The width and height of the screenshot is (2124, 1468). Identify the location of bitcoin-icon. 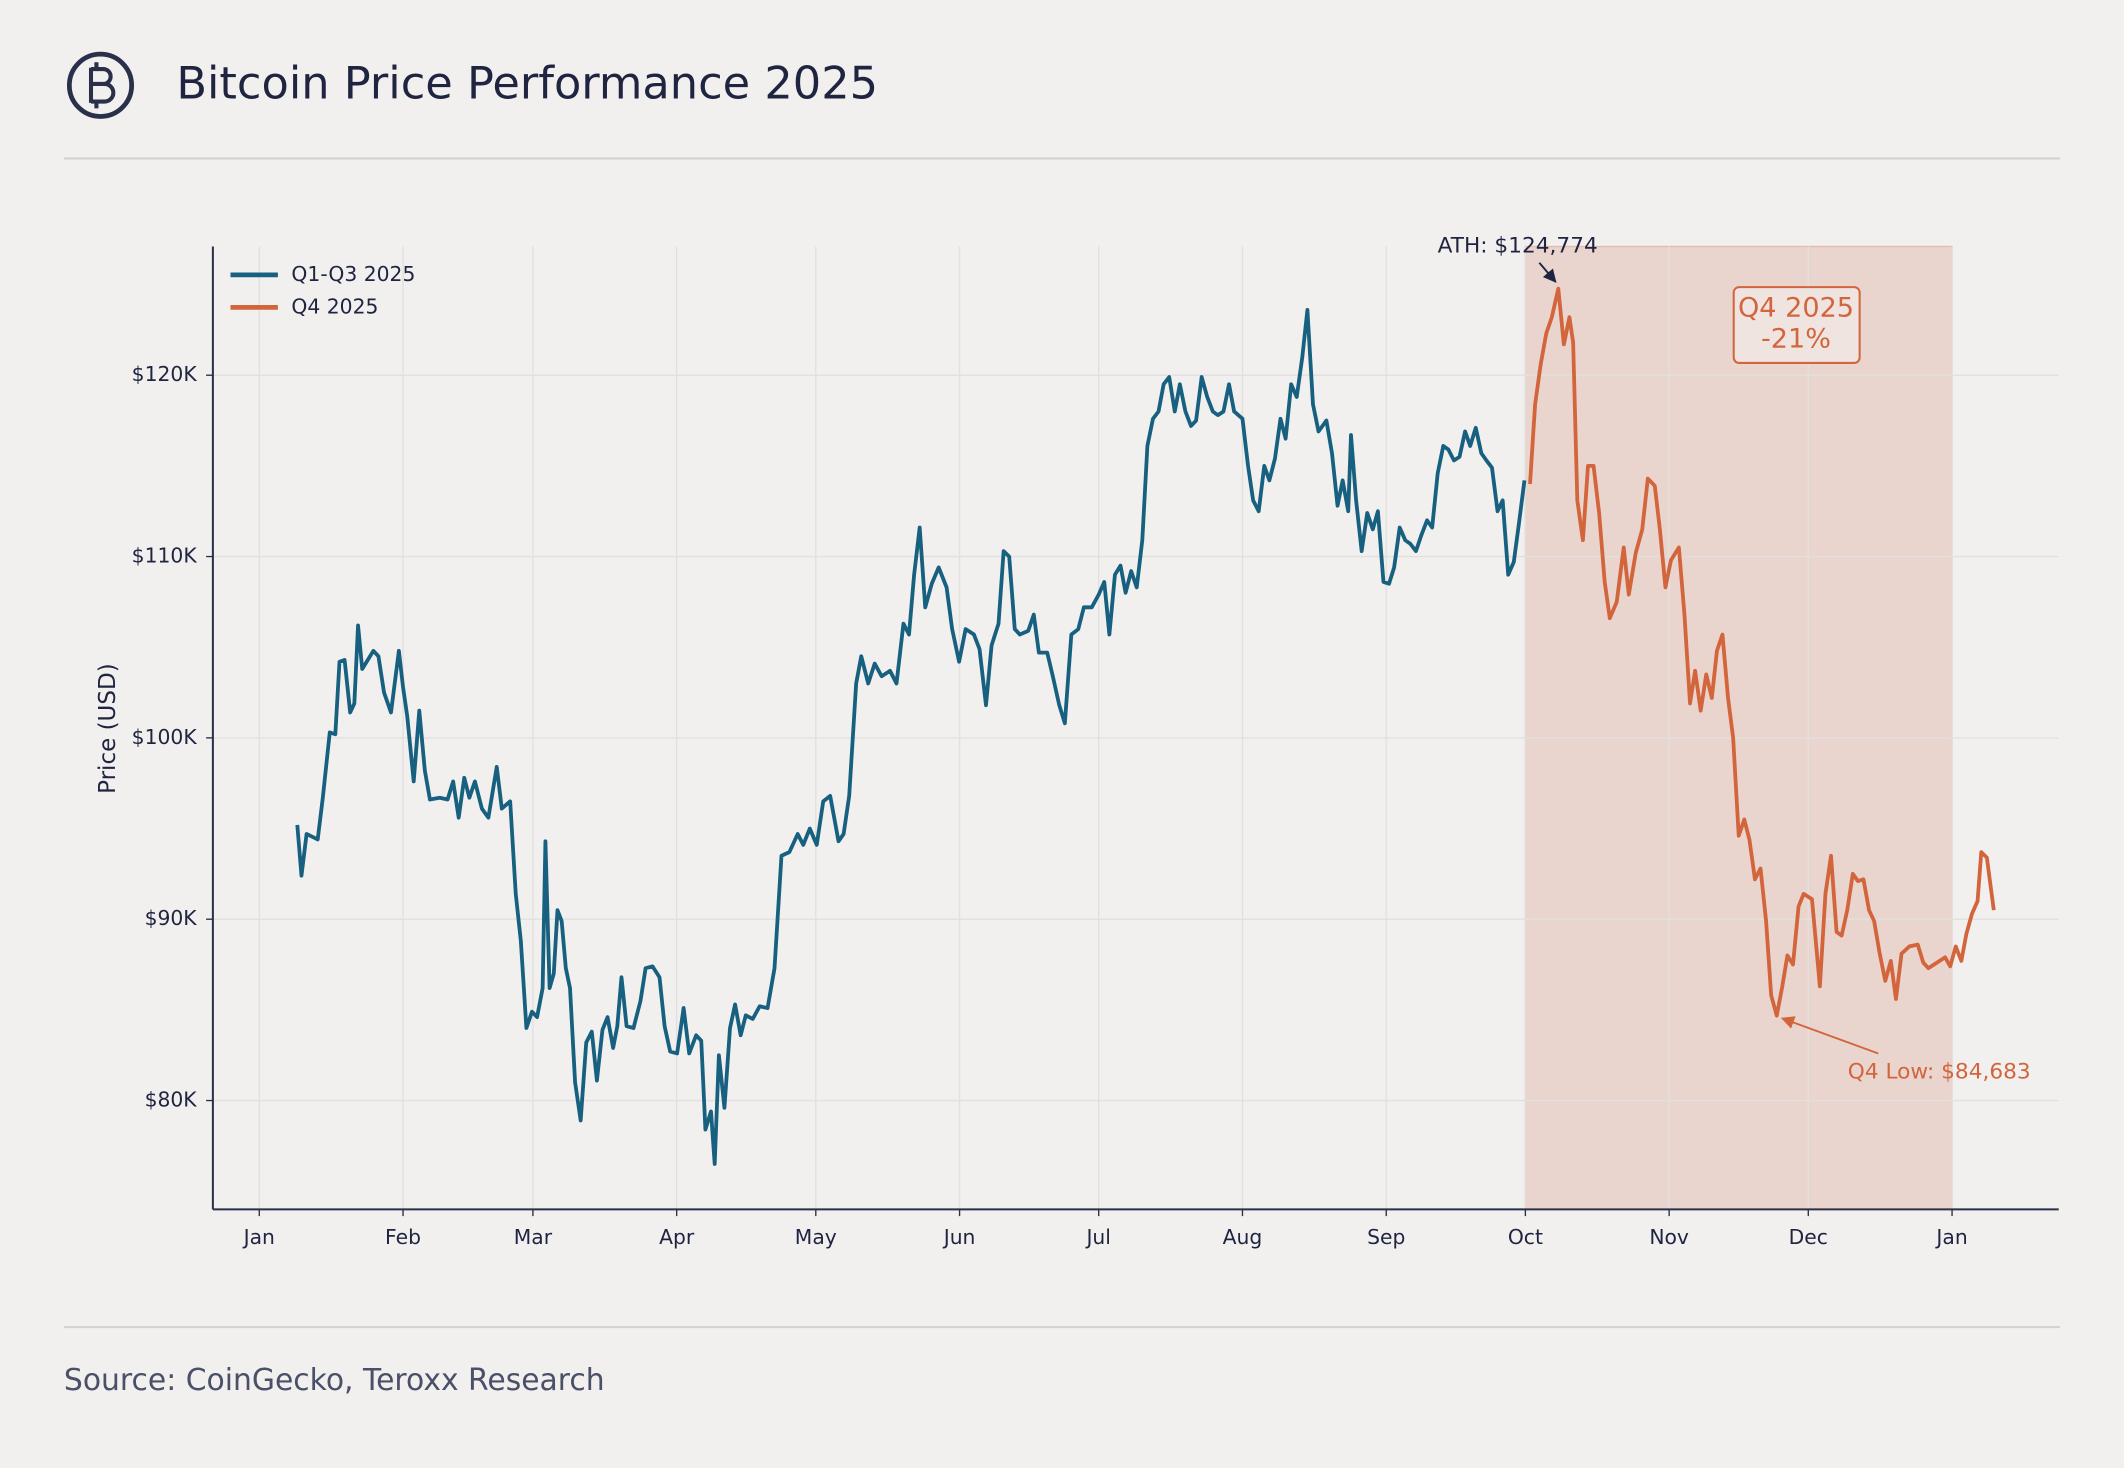
(100, 85).